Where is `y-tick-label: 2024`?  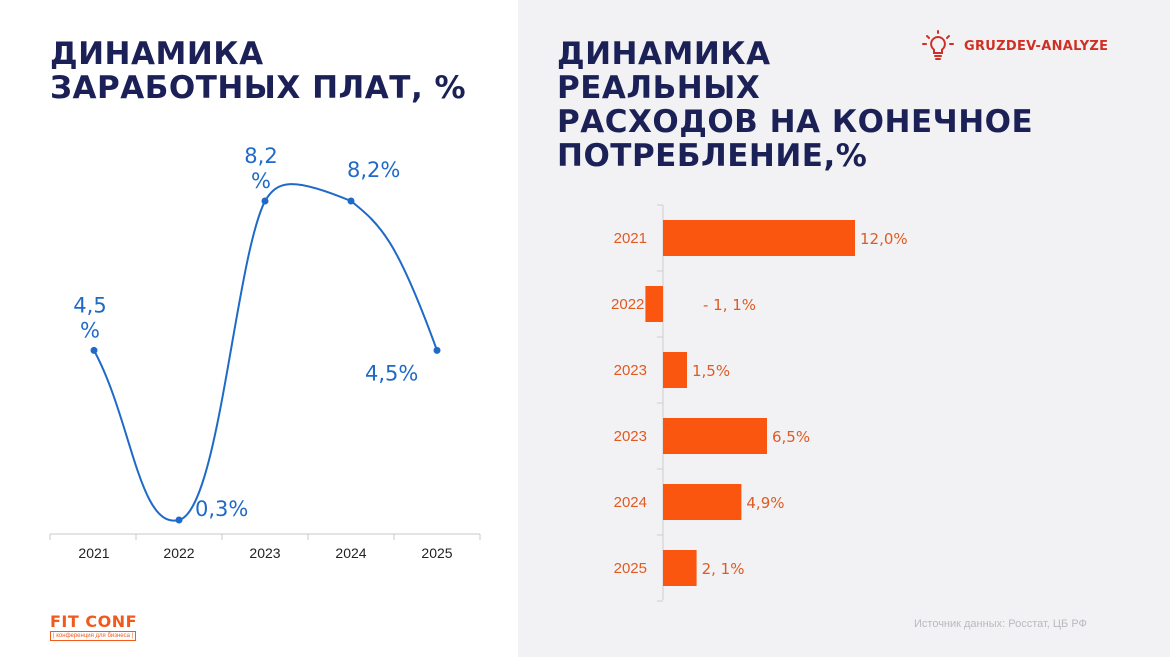 y-tick-label: 2024 is located at coordinates (630, 502).